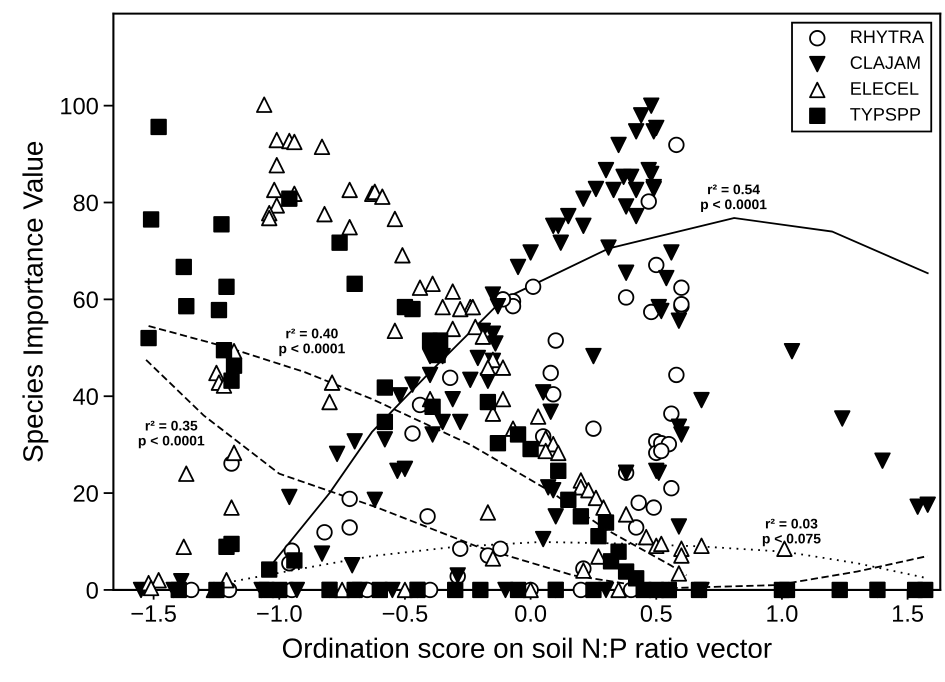  I want to click on y-tick-label: 20, so click(86, 493).